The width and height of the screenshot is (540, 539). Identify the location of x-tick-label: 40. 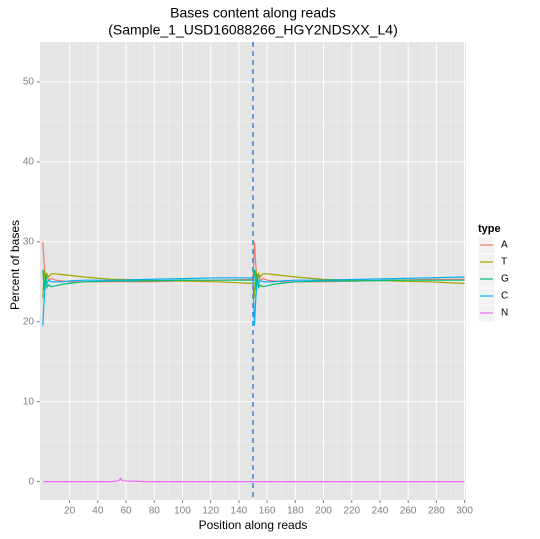
(98, 511).